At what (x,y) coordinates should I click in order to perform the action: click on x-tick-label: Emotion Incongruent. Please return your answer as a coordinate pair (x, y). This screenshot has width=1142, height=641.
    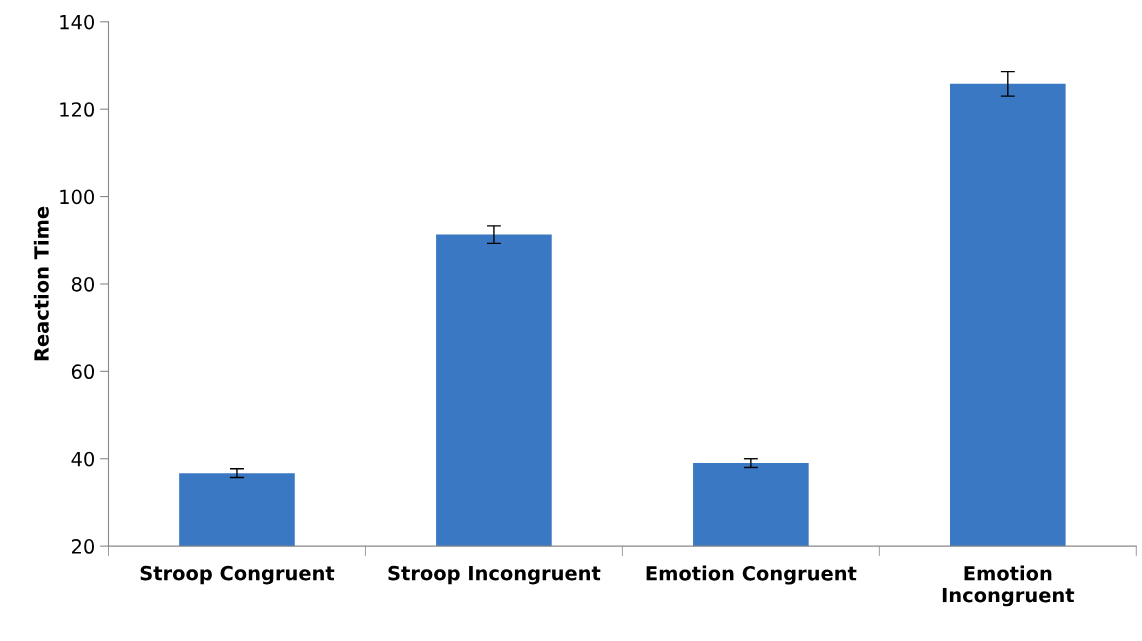
    Looking at the image, I should click on (1008, 586).